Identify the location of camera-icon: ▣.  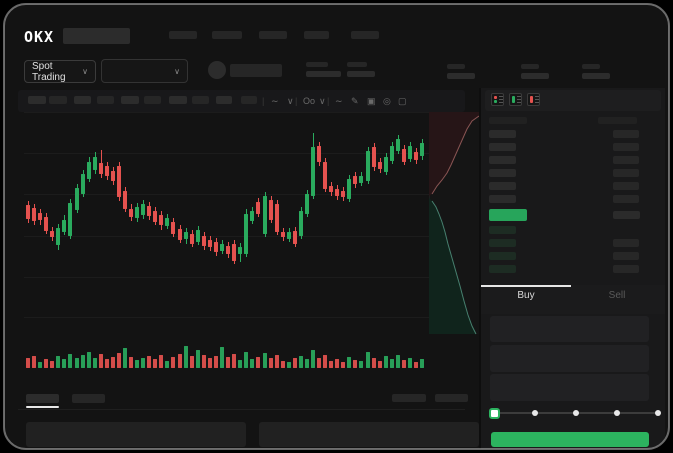
(371, 101).